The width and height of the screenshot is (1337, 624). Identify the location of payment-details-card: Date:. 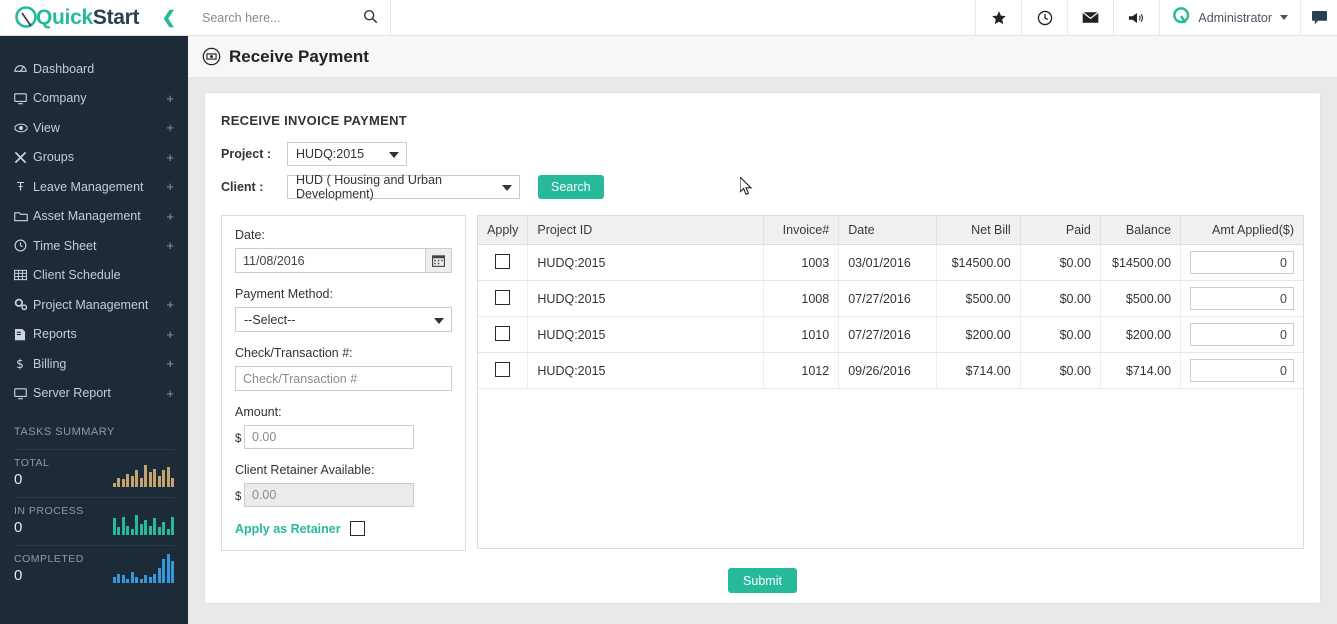
(343, 383).